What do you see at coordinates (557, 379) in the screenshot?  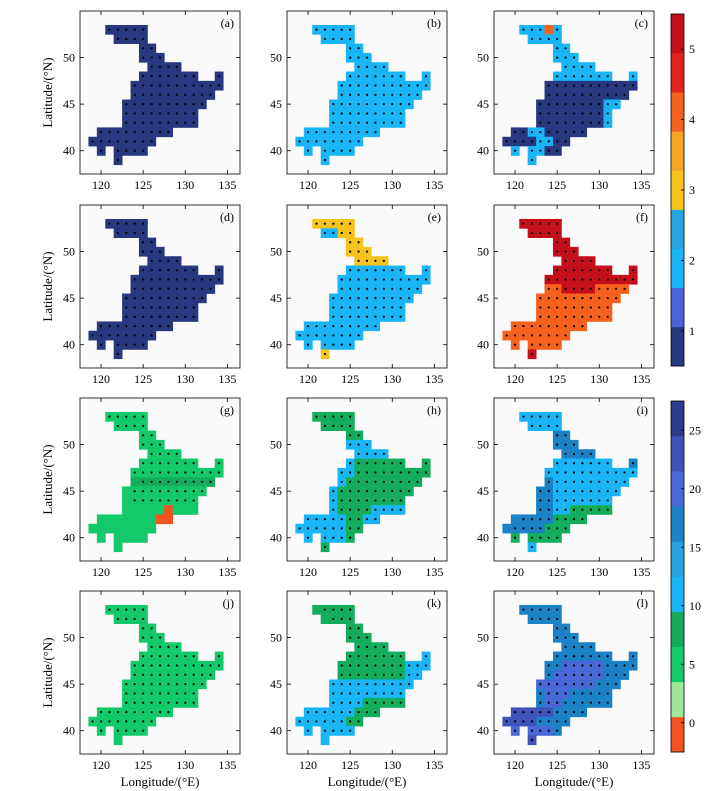 I see `x-tick-label: 125` at bounding box center [557, 379].